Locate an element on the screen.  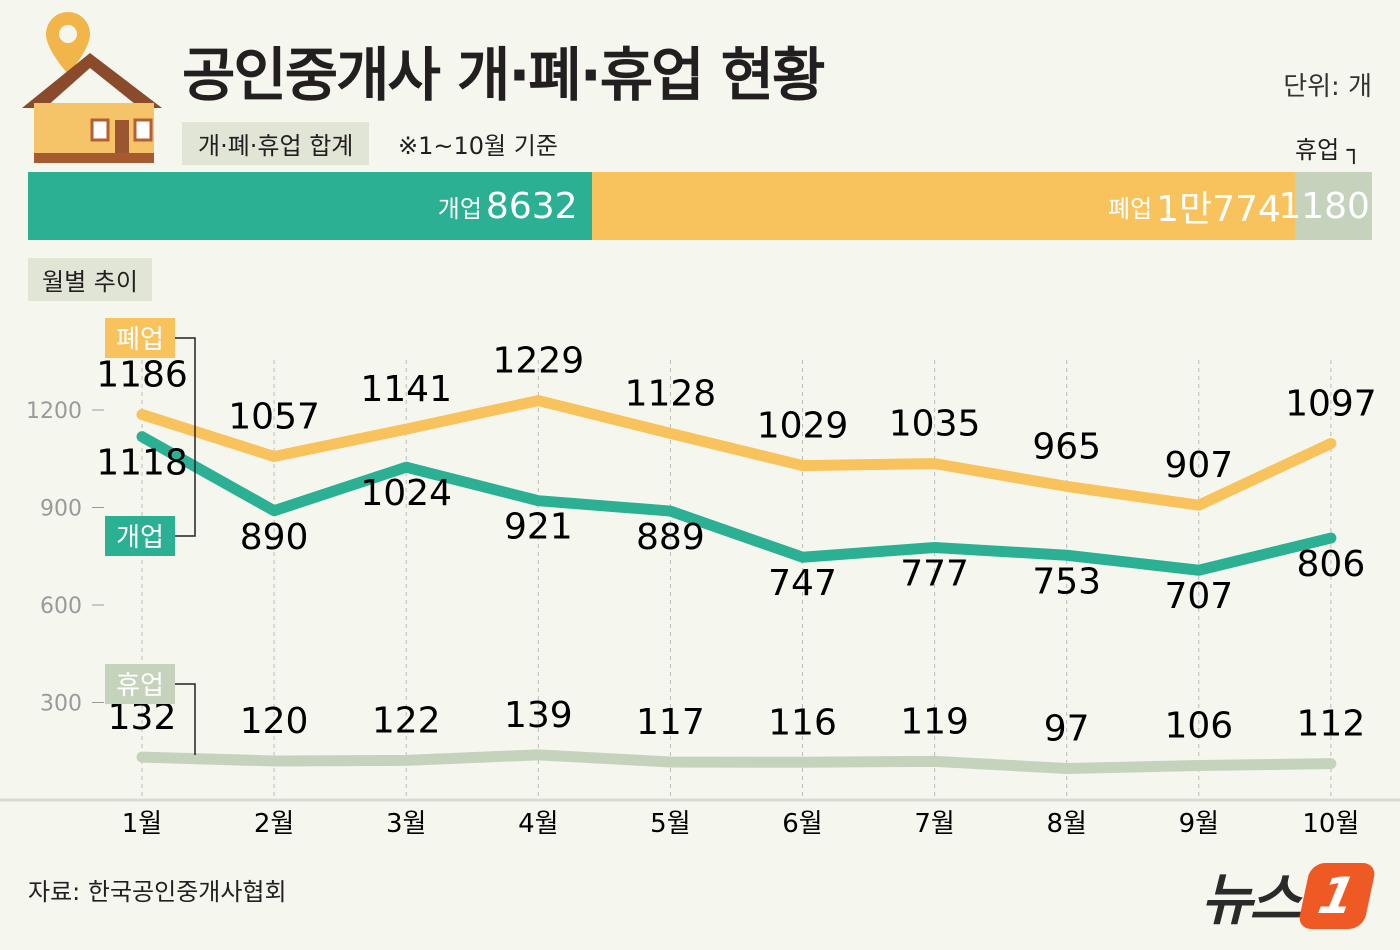
open-total: 8632 is located at coordinates (531, 206).